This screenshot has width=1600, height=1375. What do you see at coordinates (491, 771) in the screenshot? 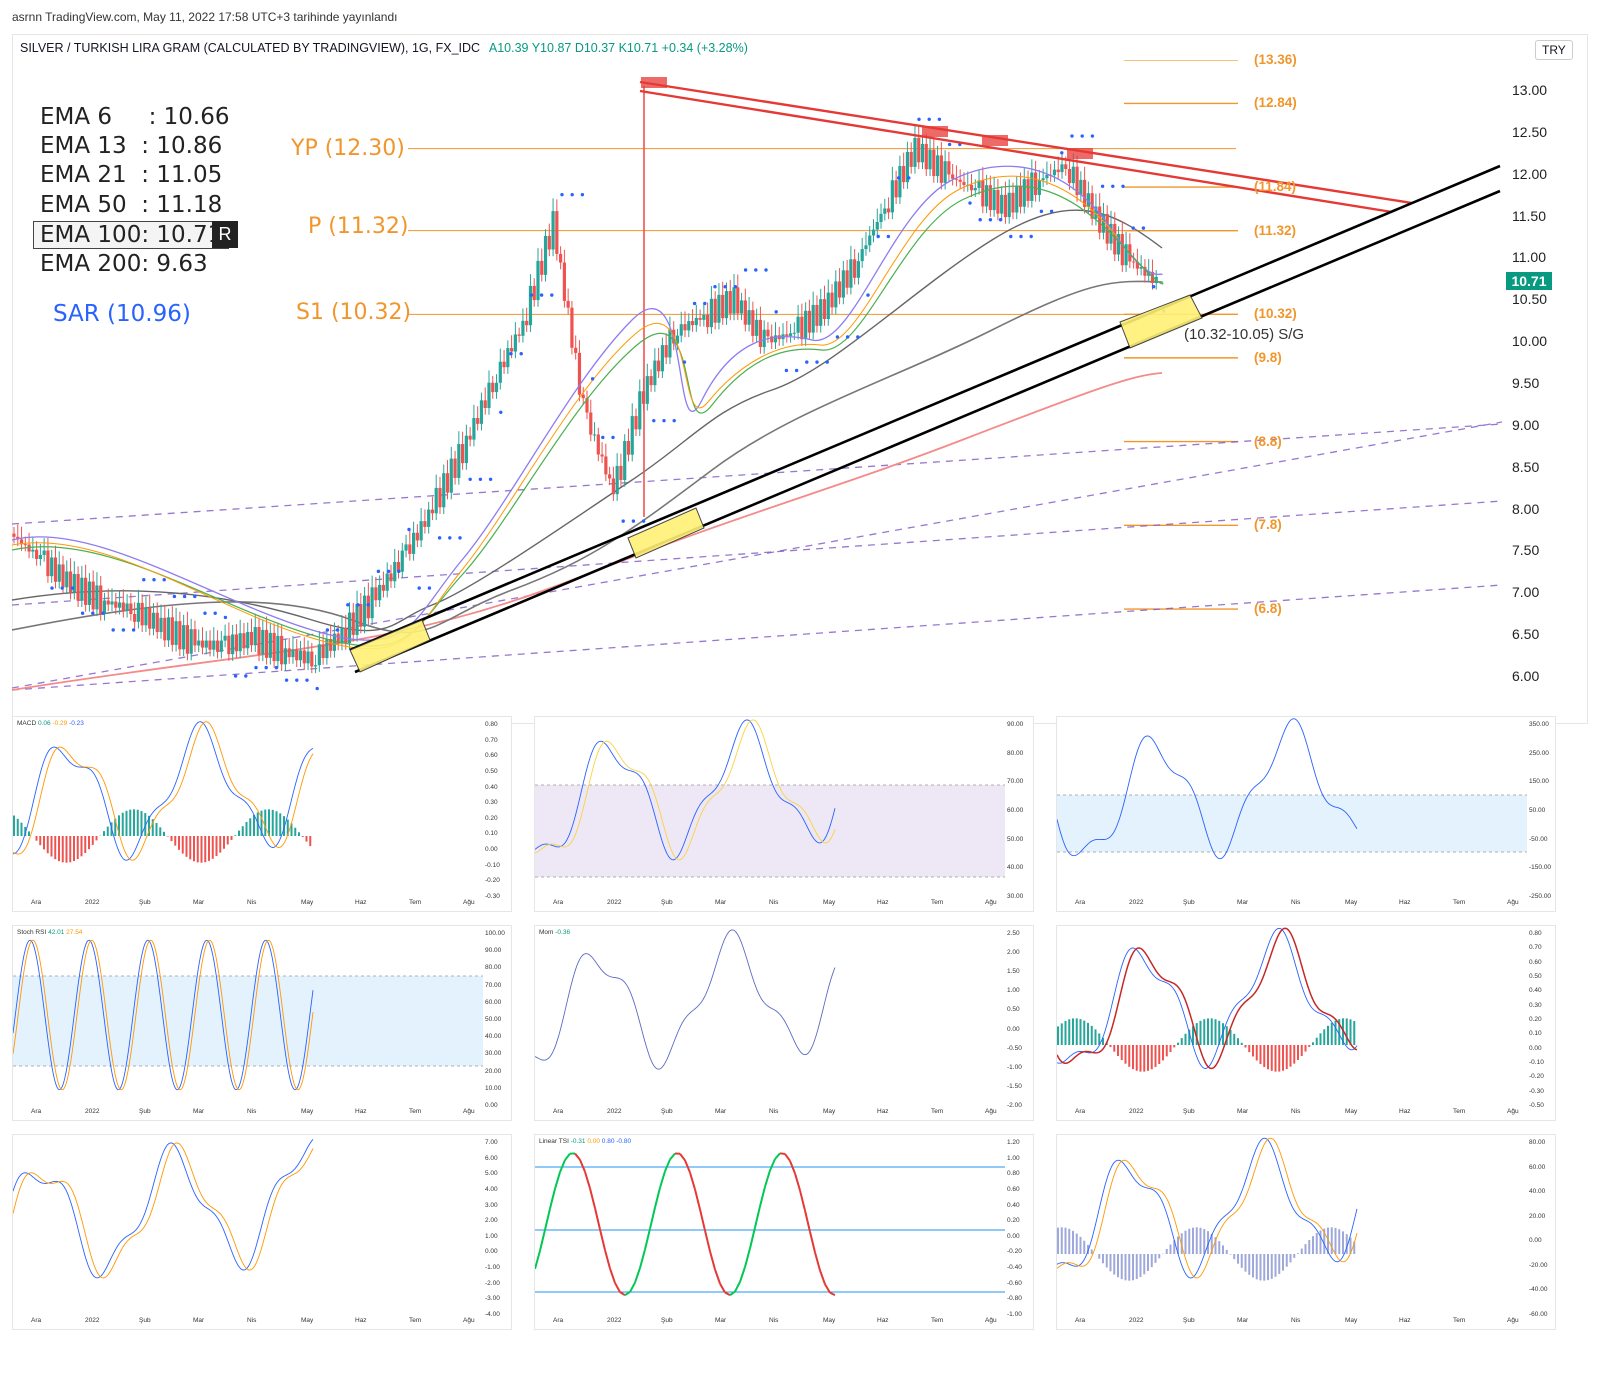
I see `indicator-axis-tick: 0.50` at bounding box center [491, 771].